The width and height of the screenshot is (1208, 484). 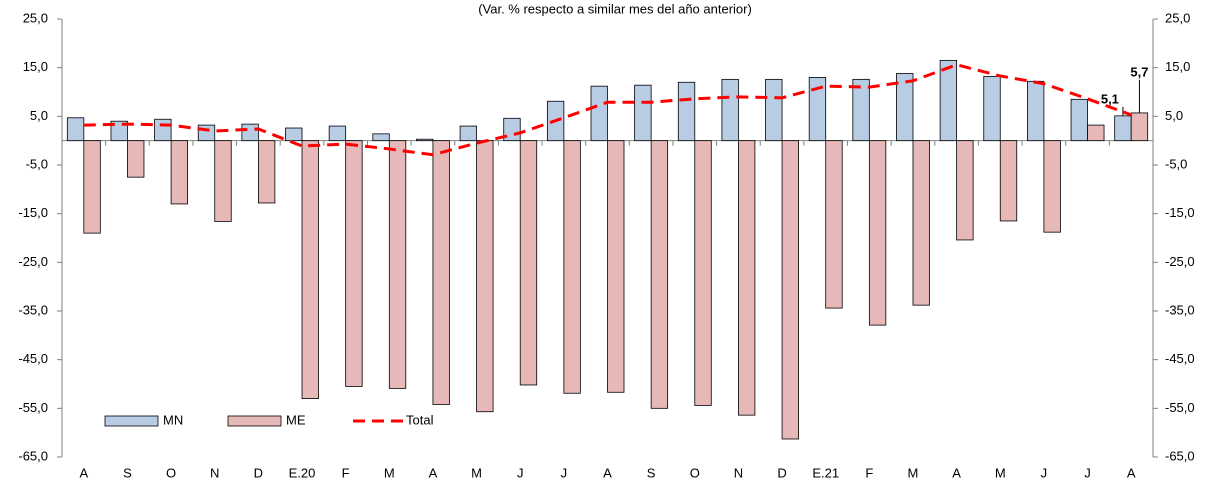 I want to click on y2-tick-label: -55,0, so click(x=1180, y=407).